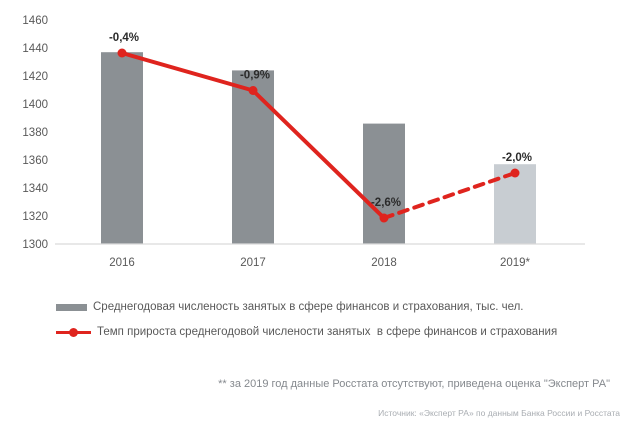 The height and width of the screenshot is (429, 625). I want to click on y-axis-tick-1380: 1380, so click(35, 133).